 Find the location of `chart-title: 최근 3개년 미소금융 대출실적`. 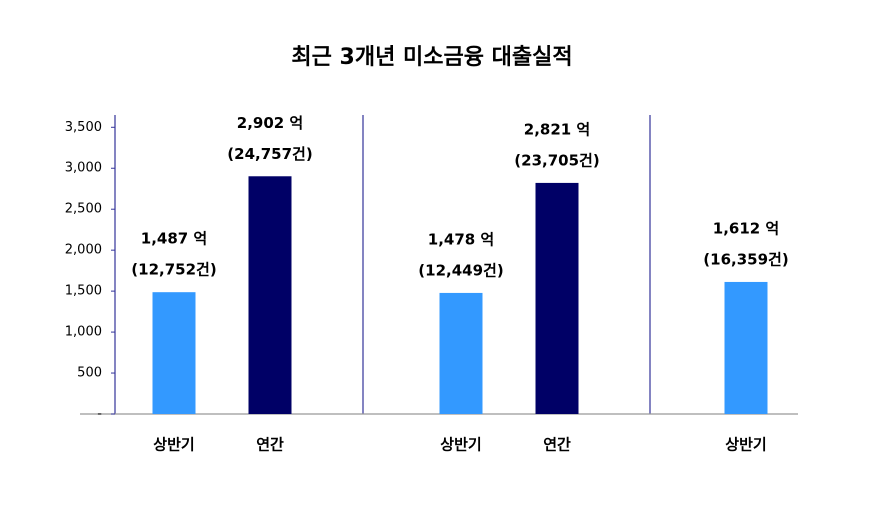

chart-title: 최근 3개년 미소금융 대출실적 is located at coordinates (431, 57).